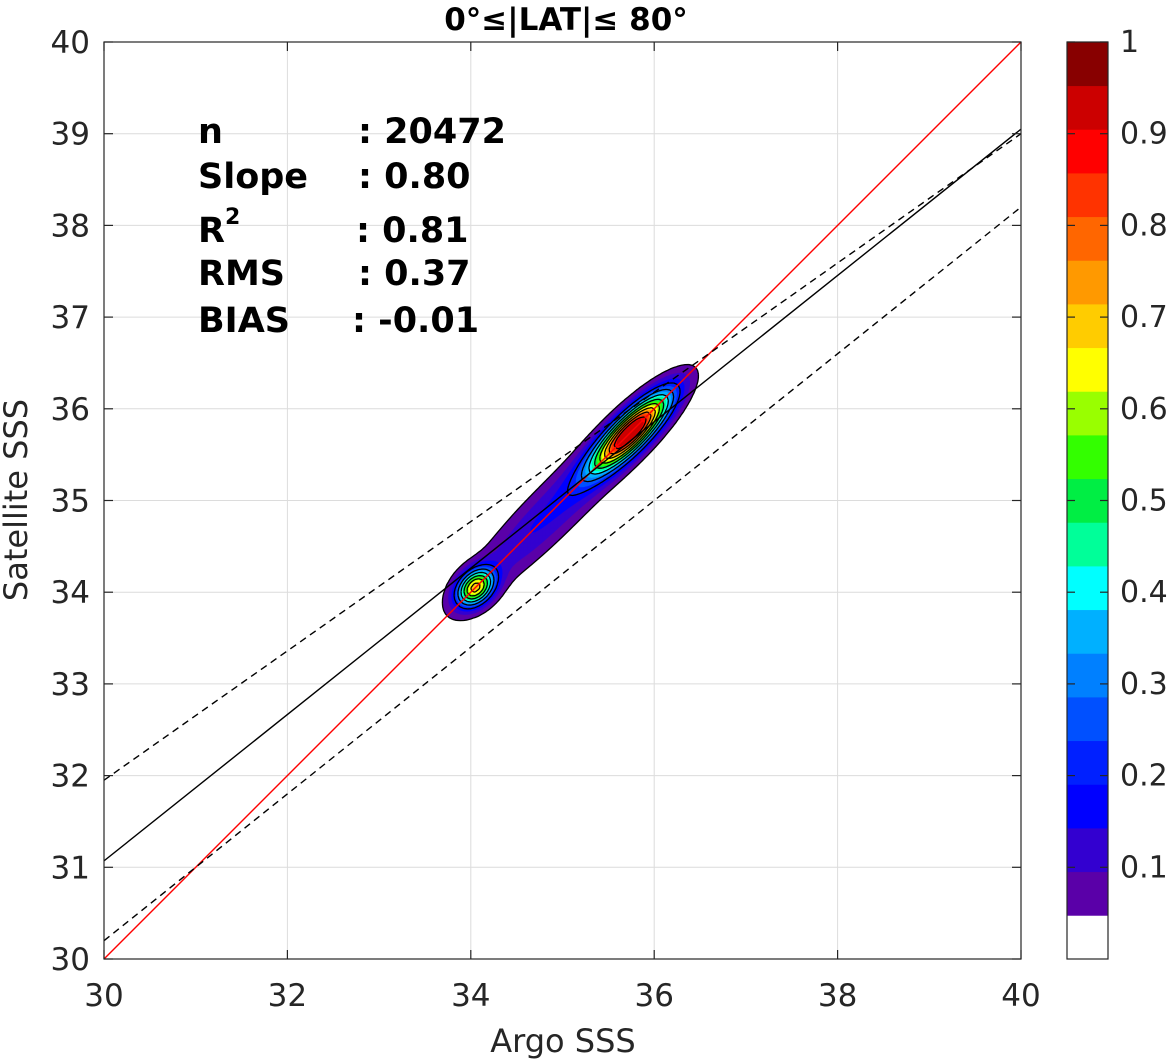  Describe the element at coordinates (244, 321) in the screenshot. I see `stat-label: BIAS` at that location.